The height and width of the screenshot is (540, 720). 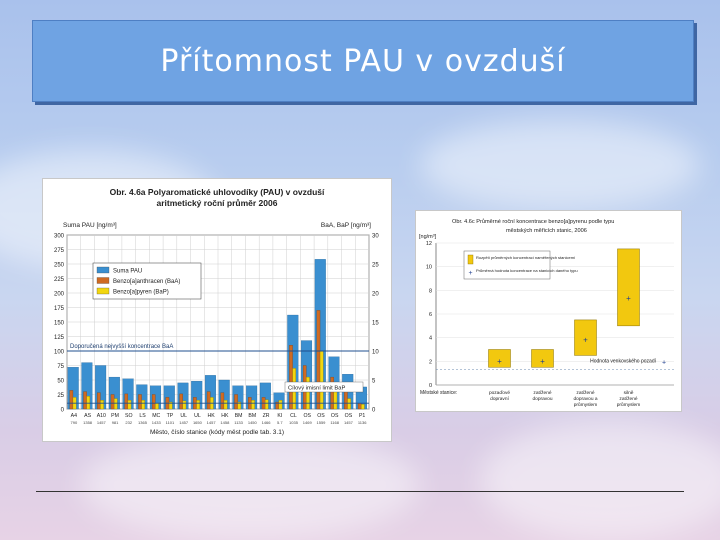 I want to click on y-tick-right: 25, so click(x=375, y=266).